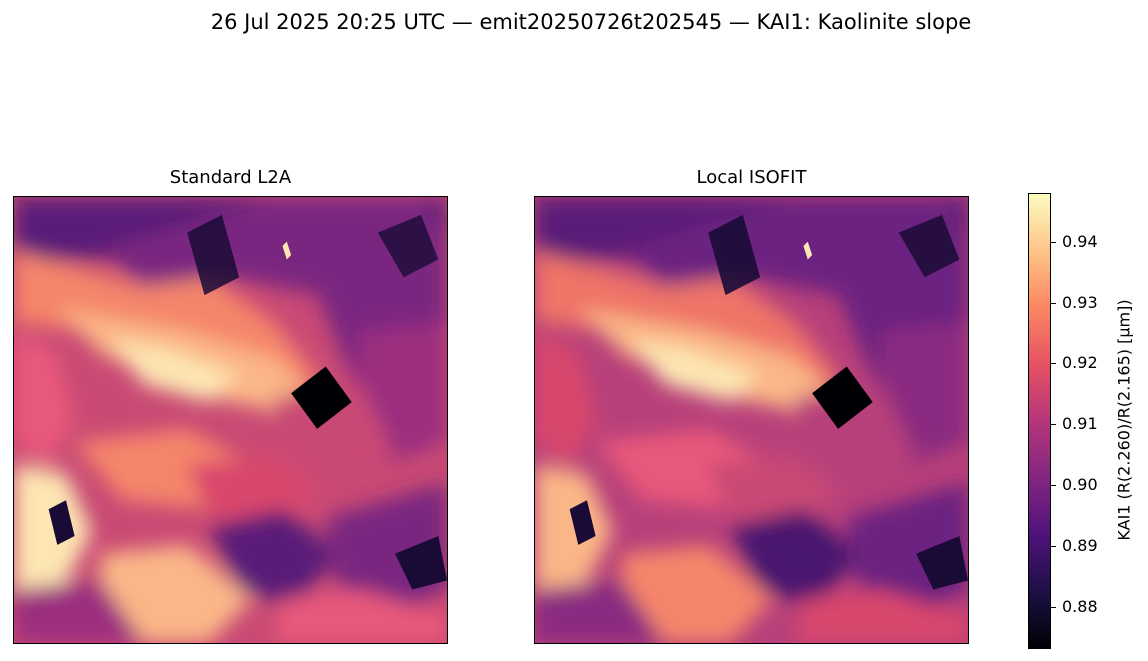 The width and height of the screenshot is (1148, 661). Describe the element at coordinates (230, 177) in the screenshot. I see `panel-title-standard-l2a: Standard L2A` at that location.